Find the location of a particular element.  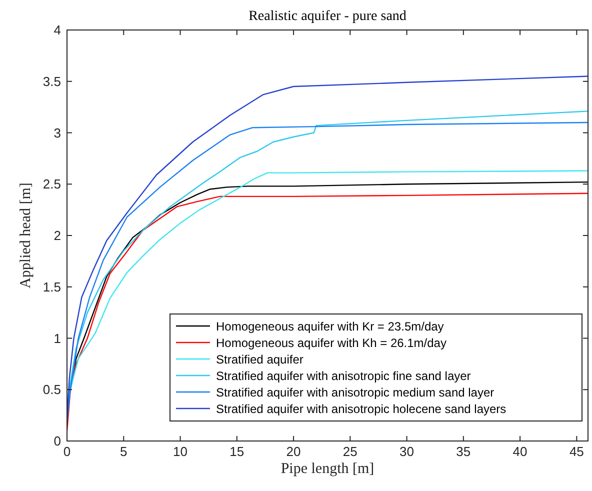

legend-label: Homogeneous aquifer with Kr = 23.5m/day is located at coordinates (330, 327).